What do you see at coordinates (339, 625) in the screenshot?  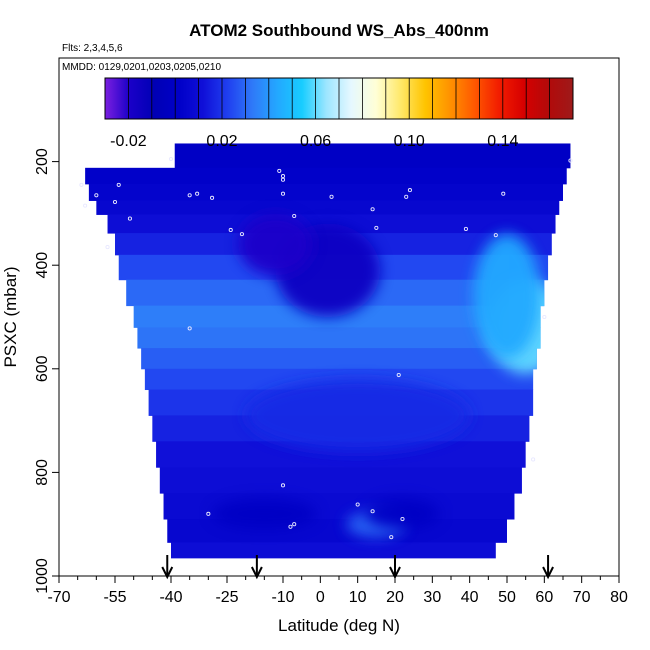 I see `x-axis-label: Latitude (deg N)` at bounding box center [339, 625].